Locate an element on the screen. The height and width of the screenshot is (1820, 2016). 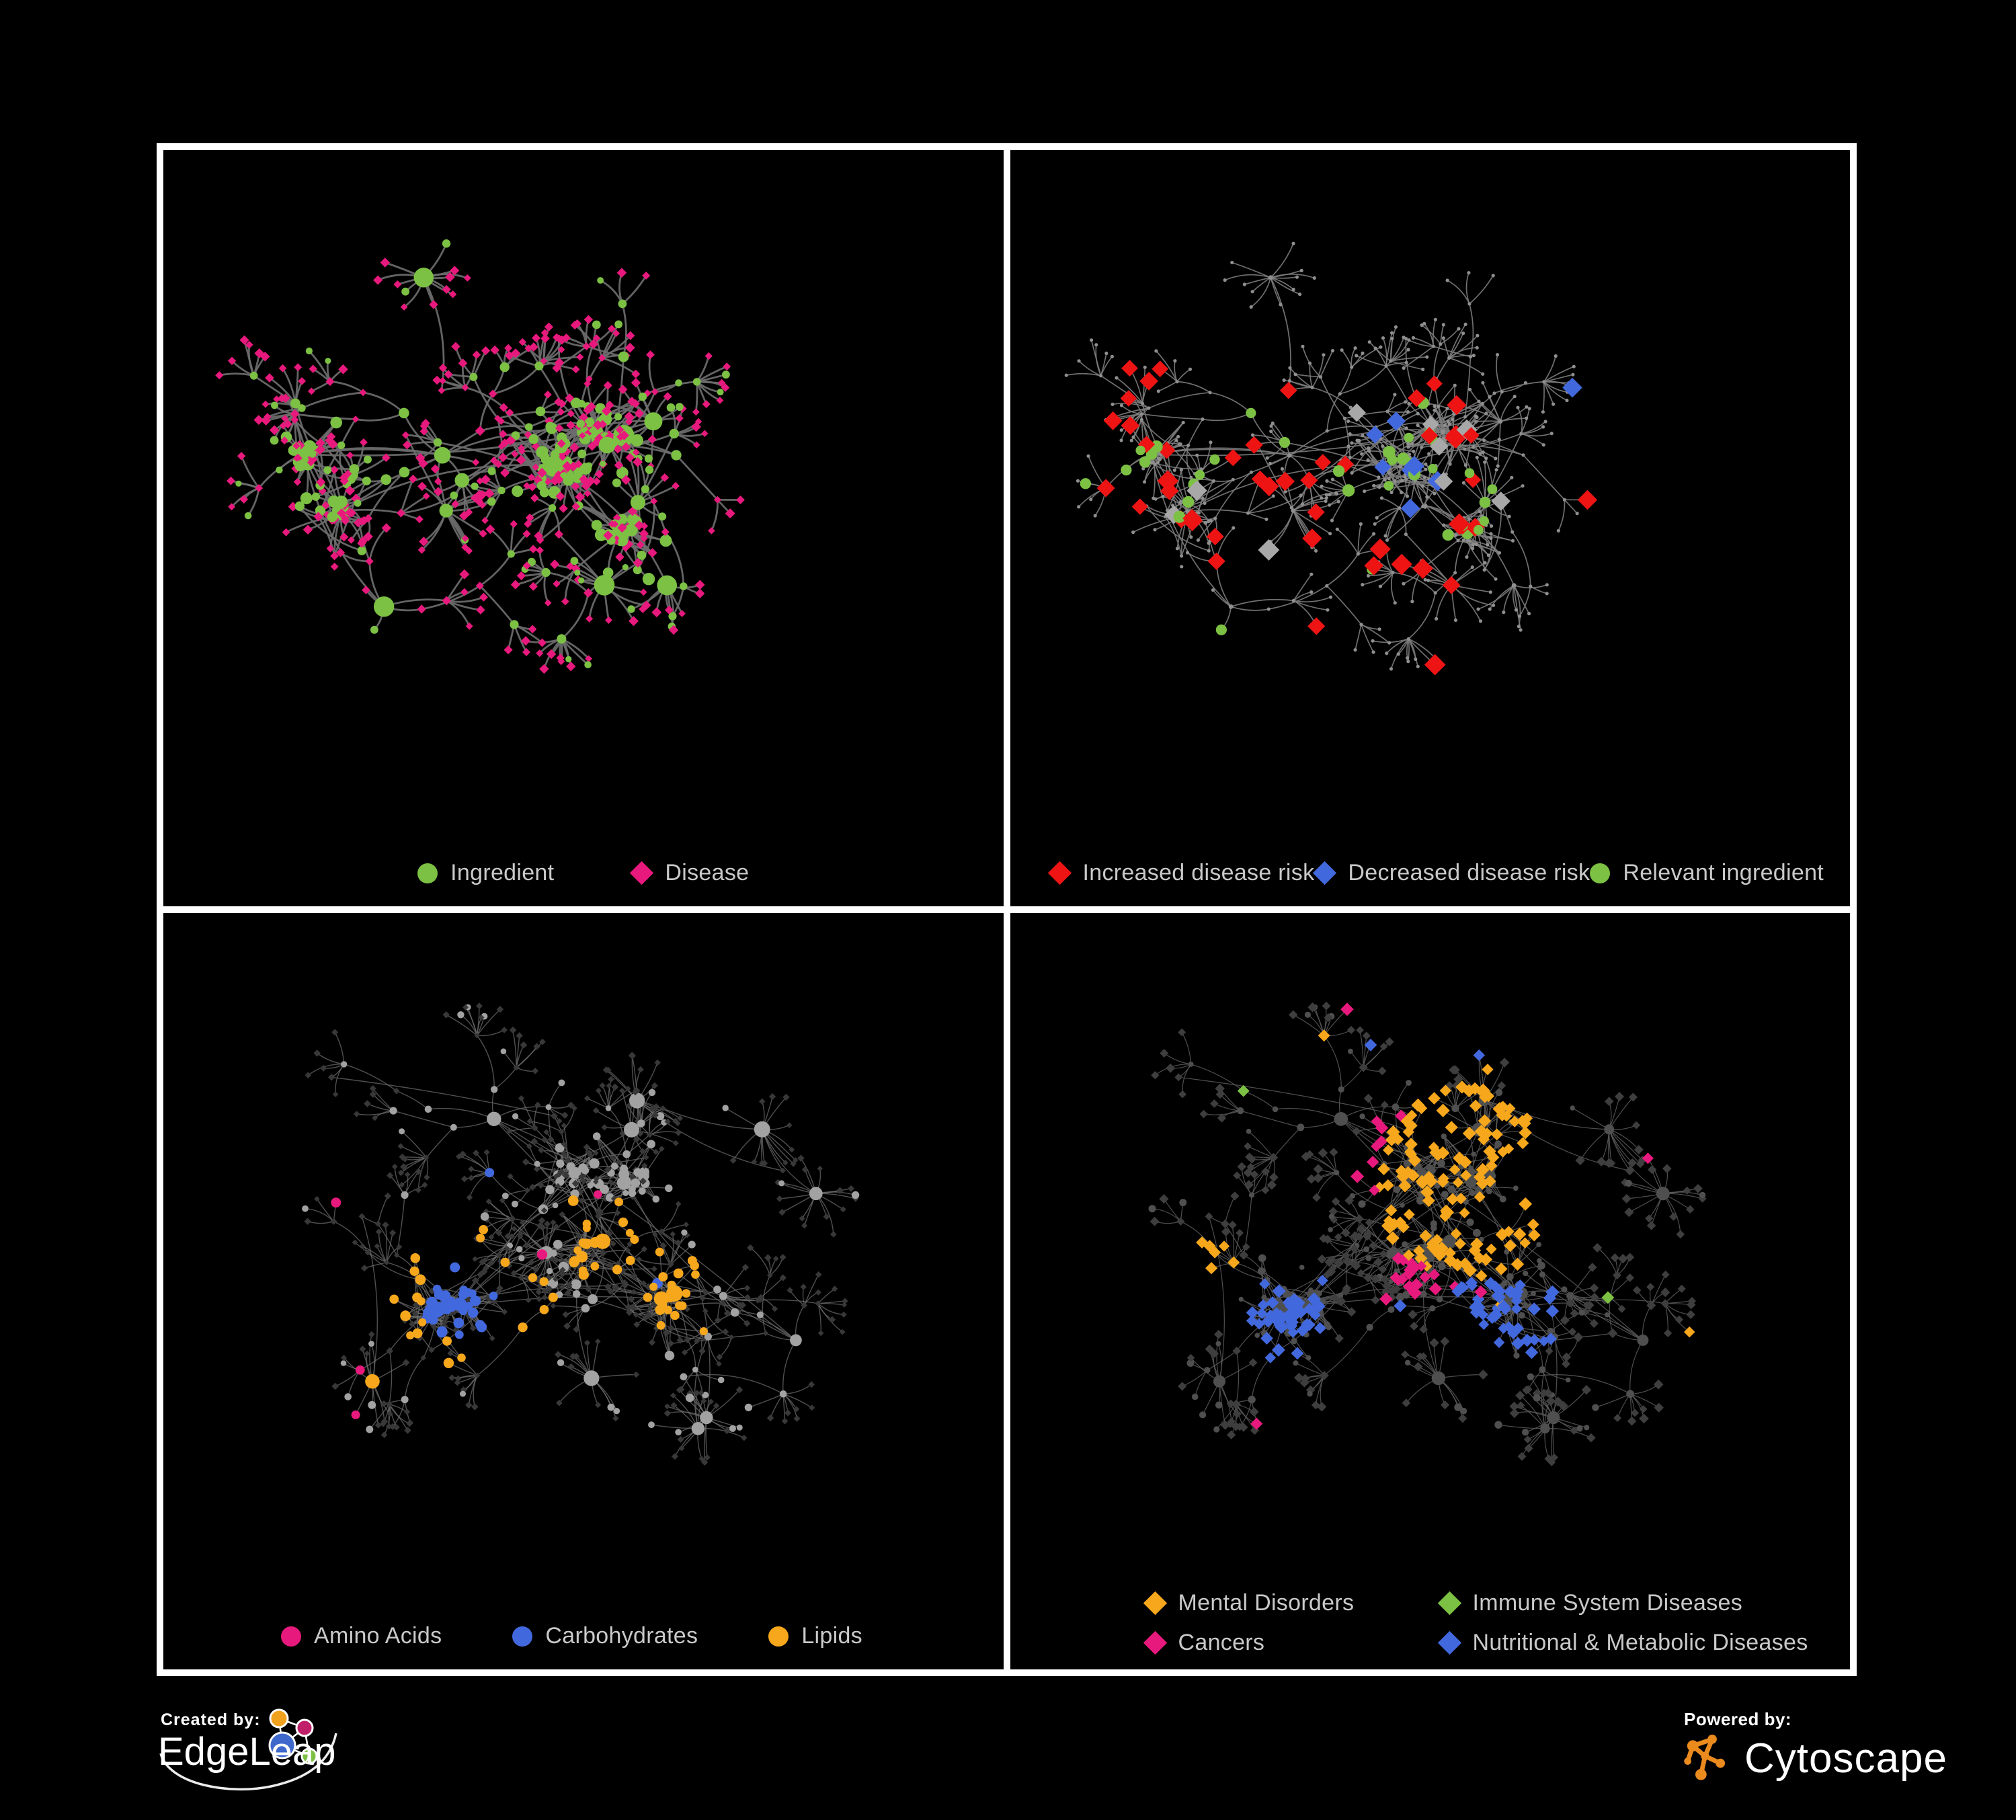
edgeleap-magenta-node is located at coordinates (304, 1727).